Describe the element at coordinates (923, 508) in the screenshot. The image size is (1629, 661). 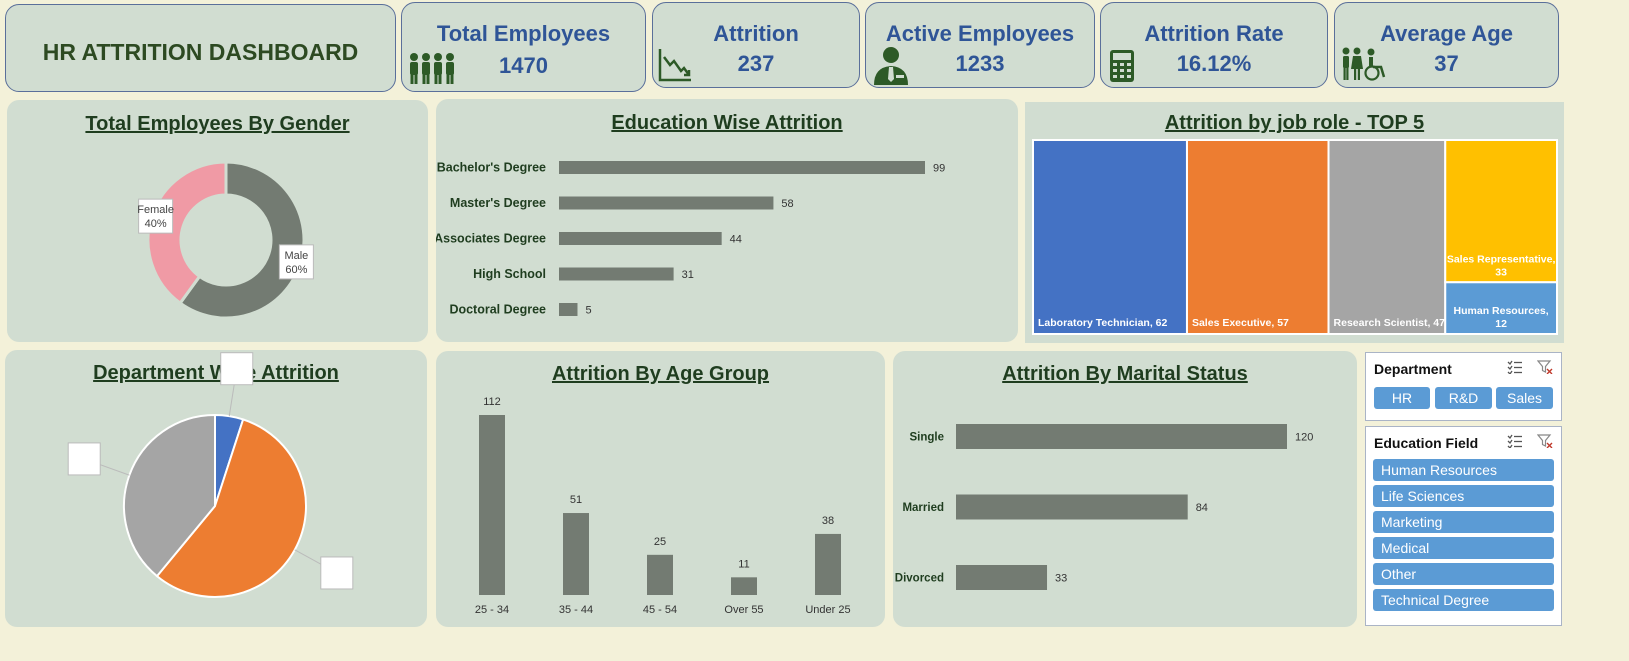
I see `marital-category-label: Married` at that location.